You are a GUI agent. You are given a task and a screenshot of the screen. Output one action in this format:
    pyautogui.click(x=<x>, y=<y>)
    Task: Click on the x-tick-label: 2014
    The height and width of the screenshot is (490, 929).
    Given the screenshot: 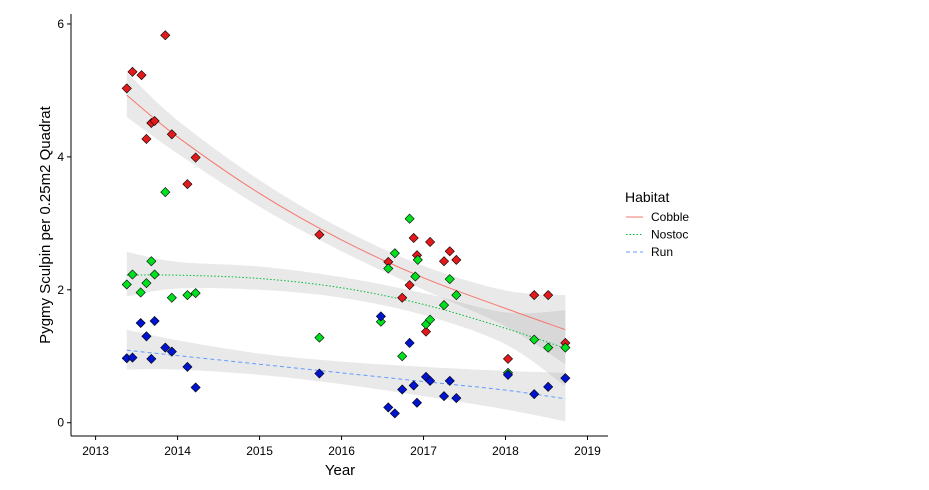 What is the action you would take?
    pyautogui.click(x=177, y=451)
    